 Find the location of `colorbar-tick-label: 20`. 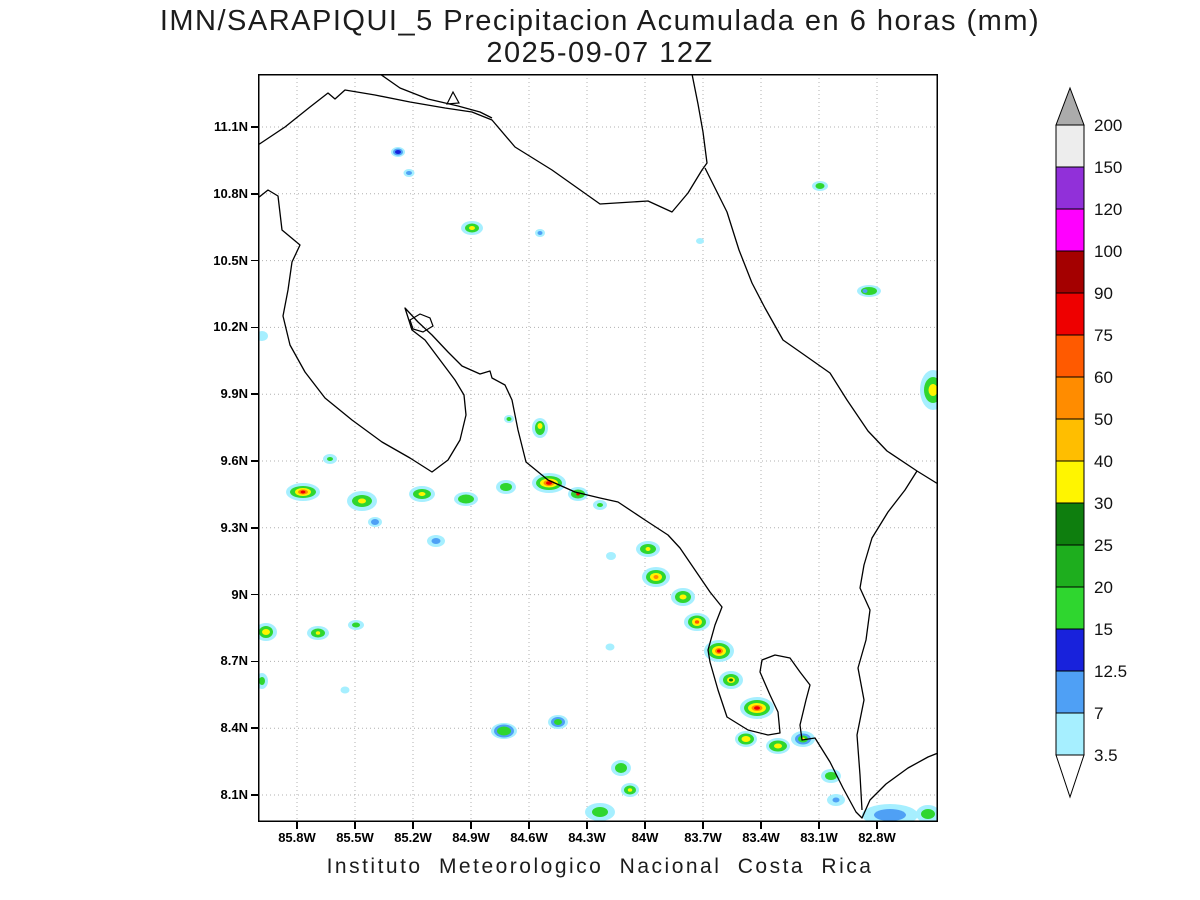

colorbar-tick-label: 20 is located at coordinates (1103, 587).